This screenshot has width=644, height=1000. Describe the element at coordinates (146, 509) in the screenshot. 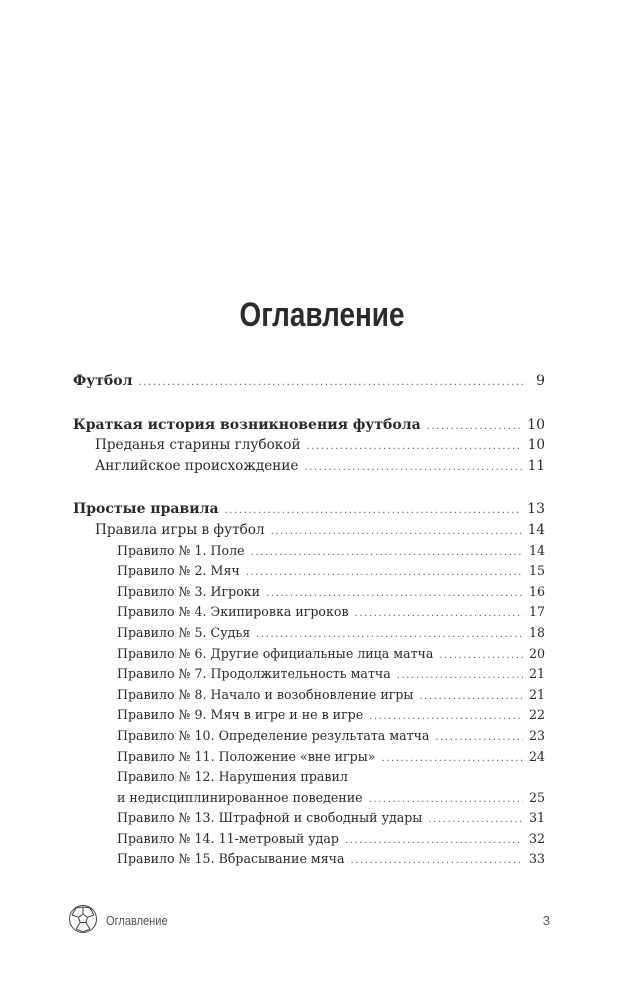

I see `toc-entry-label: Простые правила` at that location.